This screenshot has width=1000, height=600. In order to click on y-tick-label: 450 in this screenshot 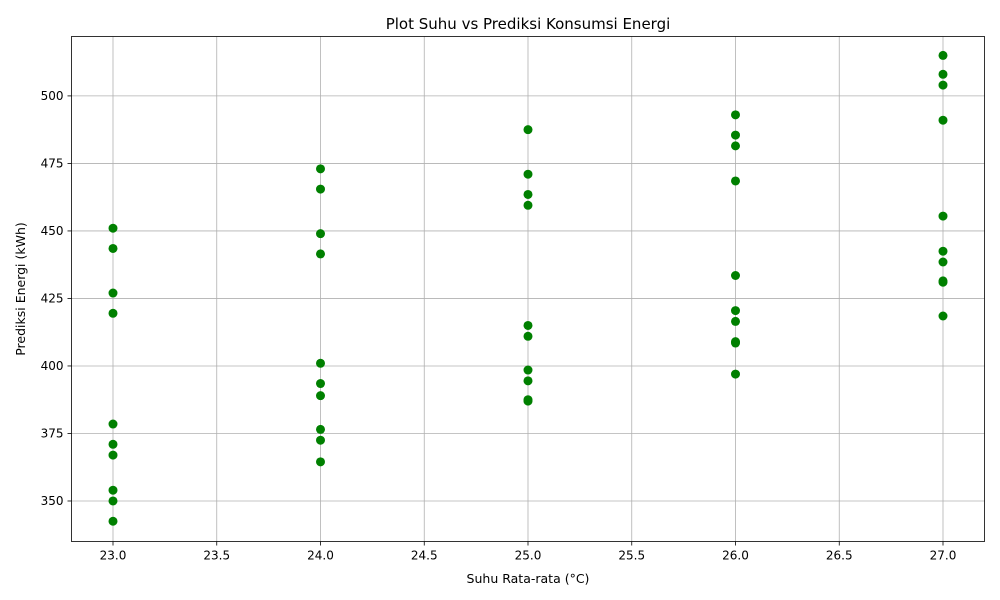, I will do `click(52, 231)`.